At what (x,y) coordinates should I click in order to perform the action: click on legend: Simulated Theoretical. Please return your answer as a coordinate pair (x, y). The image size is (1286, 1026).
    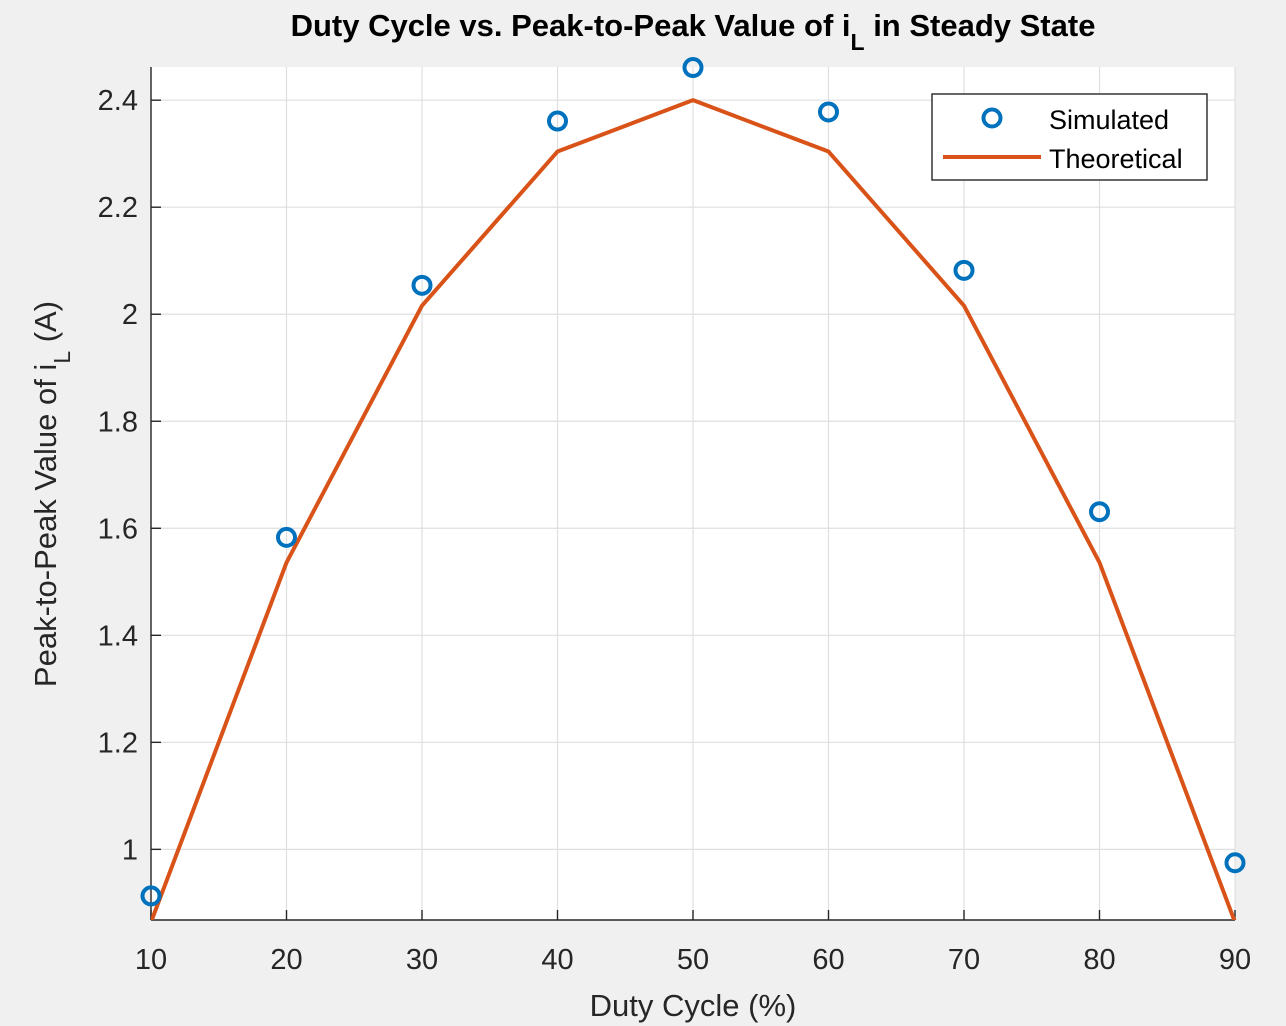
    Looking at the image, I should click on (1069, 137).